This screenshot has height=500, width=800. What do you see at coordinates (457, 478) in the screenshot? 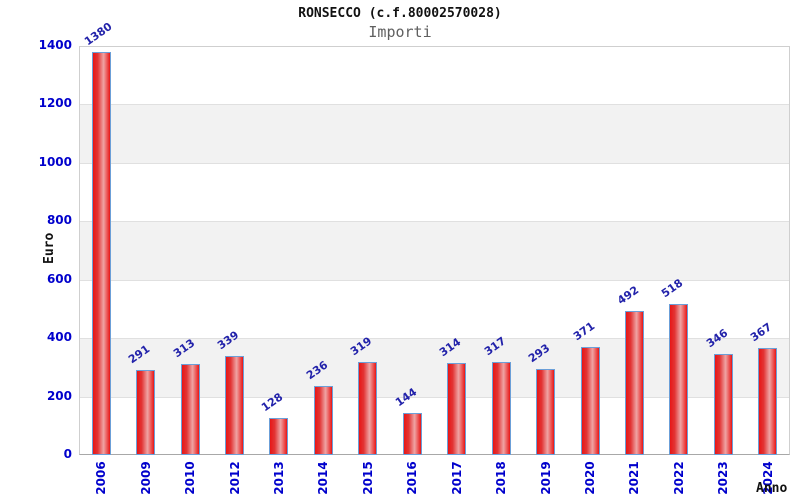
I see `x-tick-label: 2017` at bounding box center [457, 478].